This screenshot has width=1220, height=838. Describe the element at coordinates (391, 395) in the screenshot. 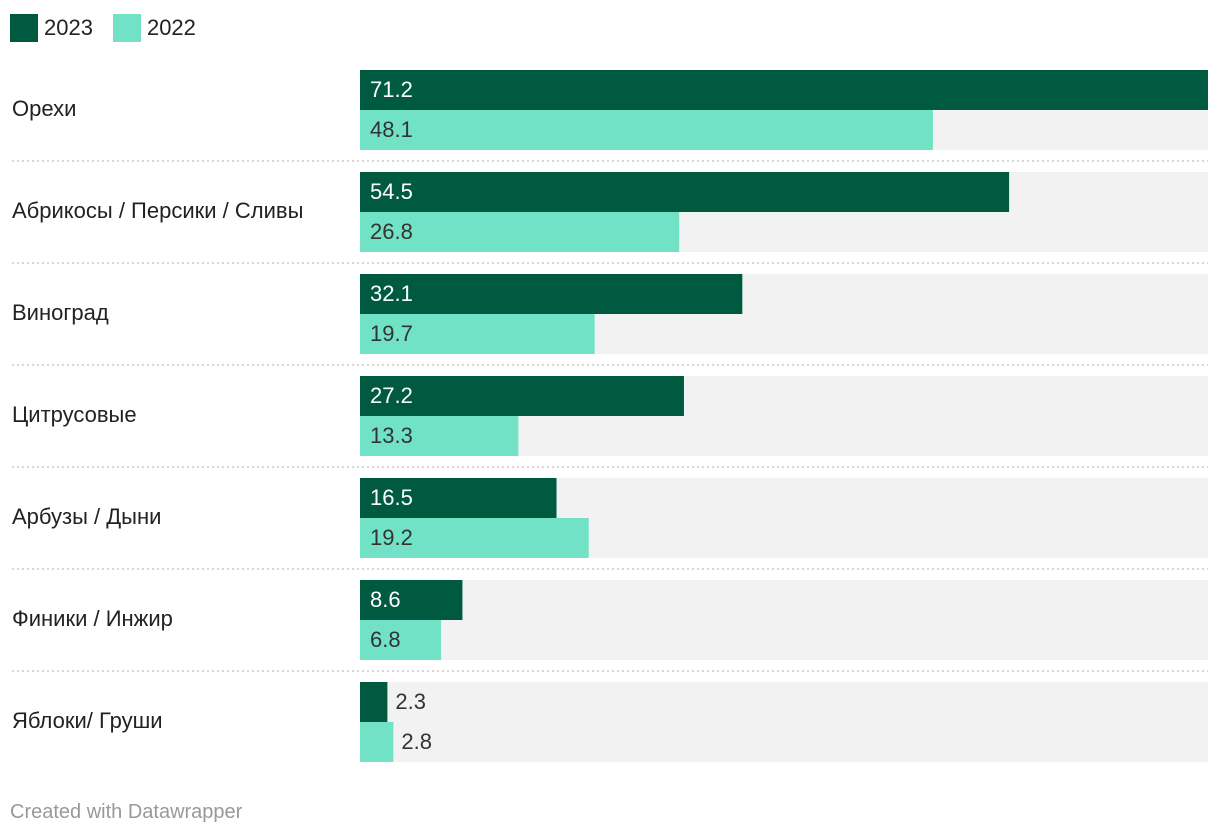

I see `data-label-2023-cat-3: 27.2` at that location.